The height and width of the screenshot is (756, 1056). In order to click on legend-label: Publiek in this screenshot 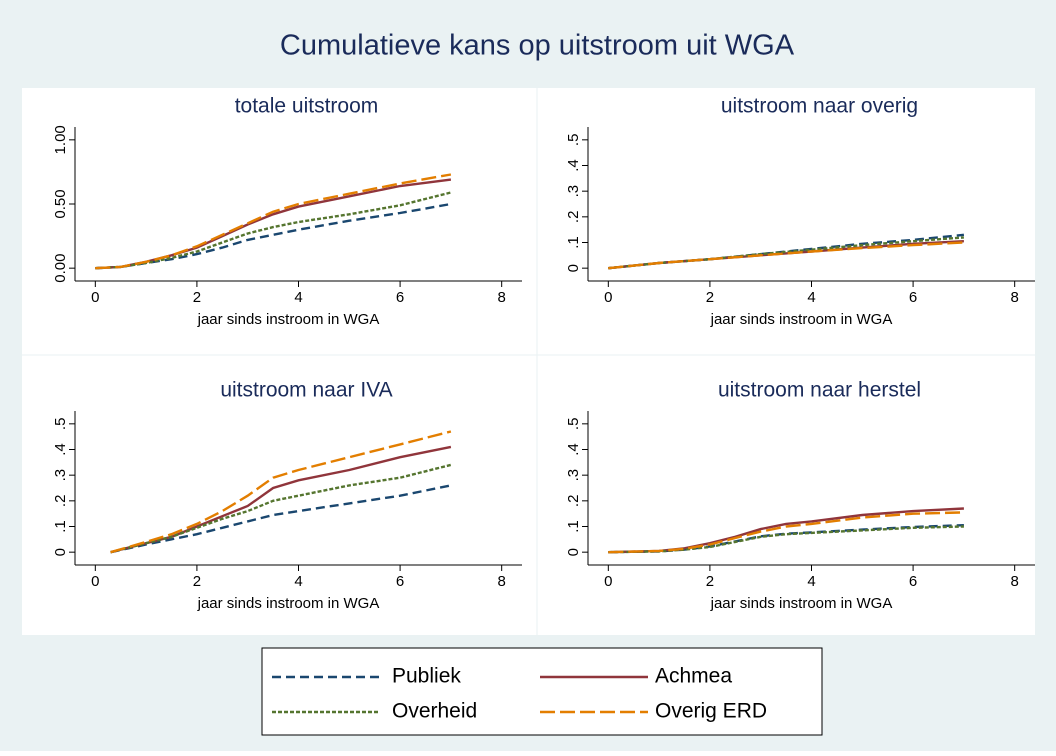, I will do `click(426, 676)`.